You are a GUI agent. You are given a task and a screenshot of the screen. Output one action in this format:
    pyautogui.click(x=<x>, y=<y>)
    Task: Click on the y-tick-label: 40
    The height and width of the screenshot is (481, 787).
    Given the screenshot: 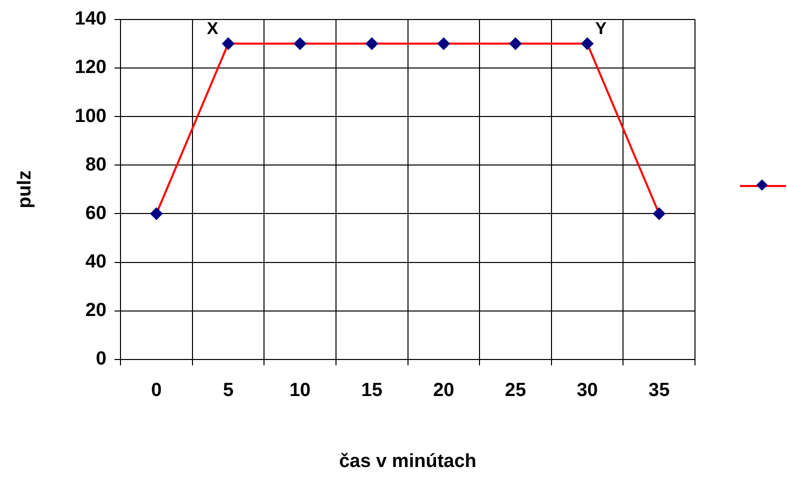 What is the action you would take?
    pyautogui.click(x=95, y=261)
    